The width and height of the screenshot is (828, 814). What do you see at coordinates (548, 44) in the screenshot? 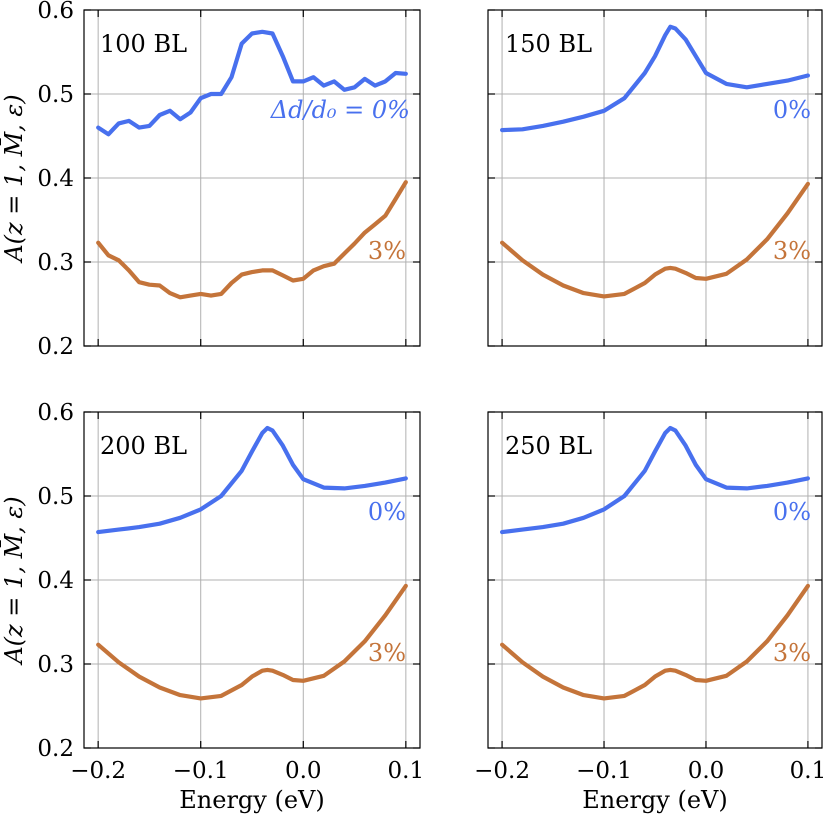
I see `panel-2-panel-label: 150 BL` at bounding box center [548, 44].